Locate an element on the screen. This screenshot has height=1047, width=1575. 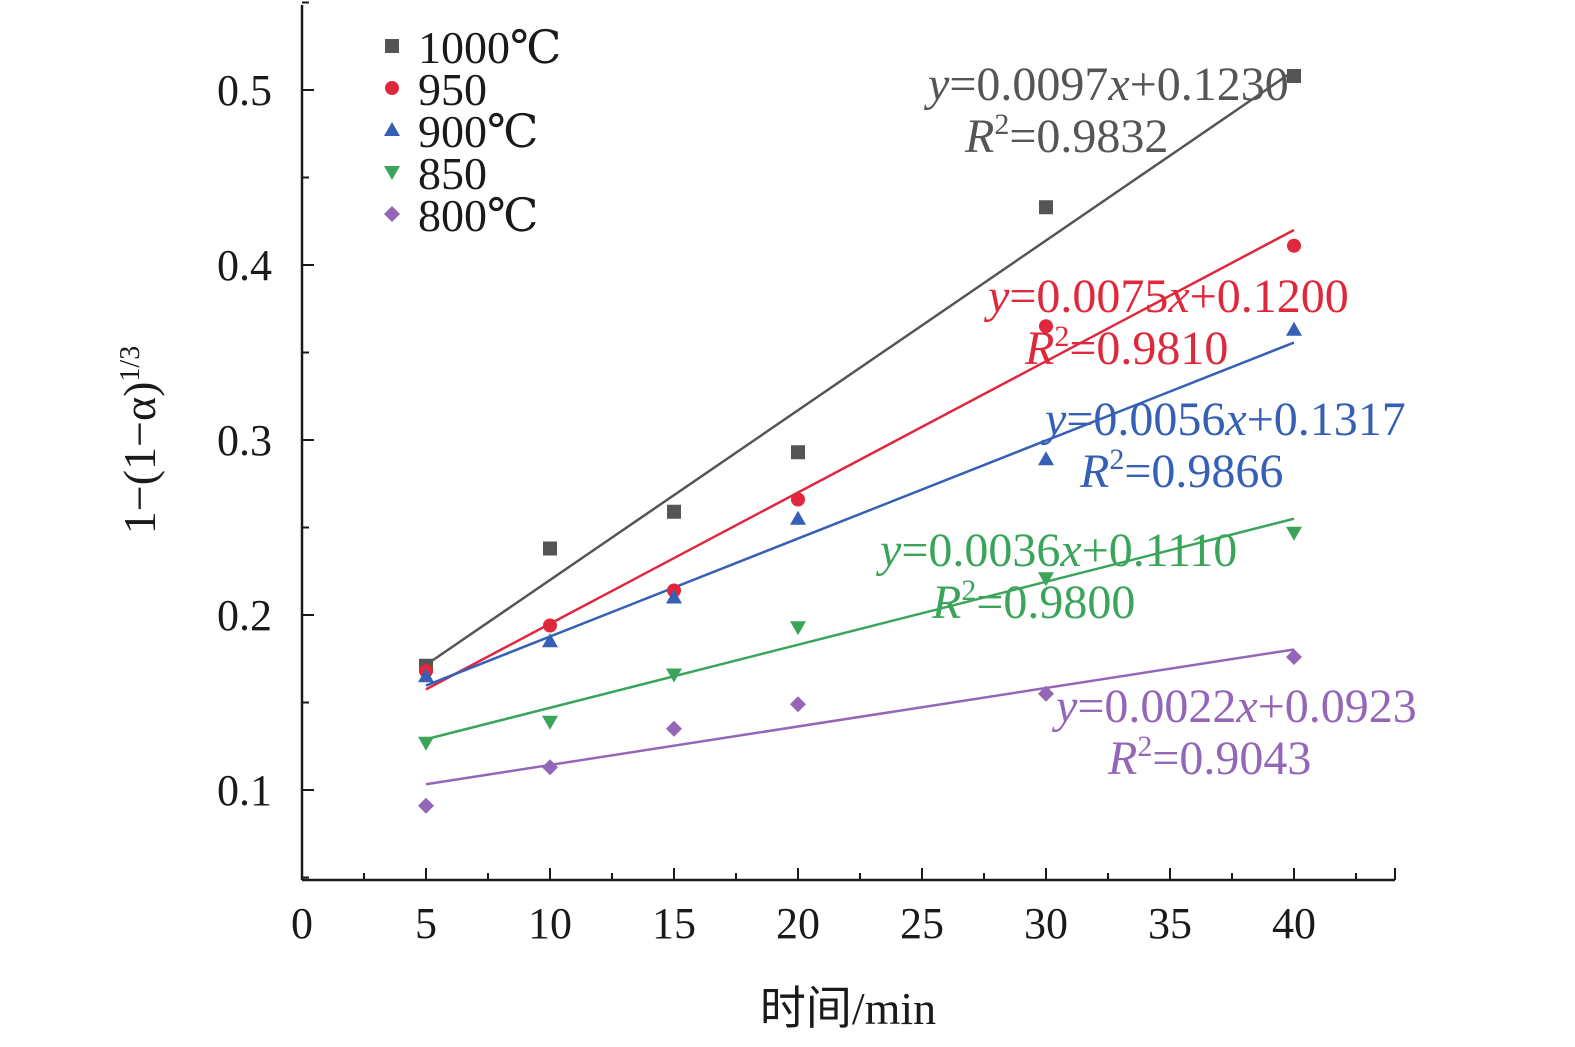
series-1-r-squared: R2=0.9832 is located at coordinates (1066, 135).